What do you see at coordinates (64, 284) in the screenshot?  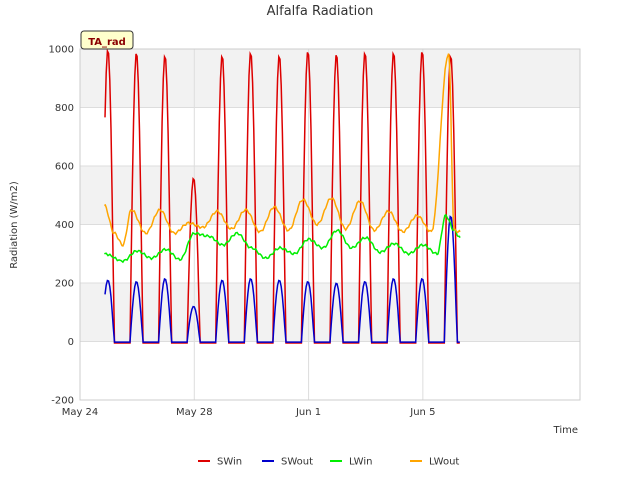 I see `y-tick-label: 200` at bounding box center [64, 284].